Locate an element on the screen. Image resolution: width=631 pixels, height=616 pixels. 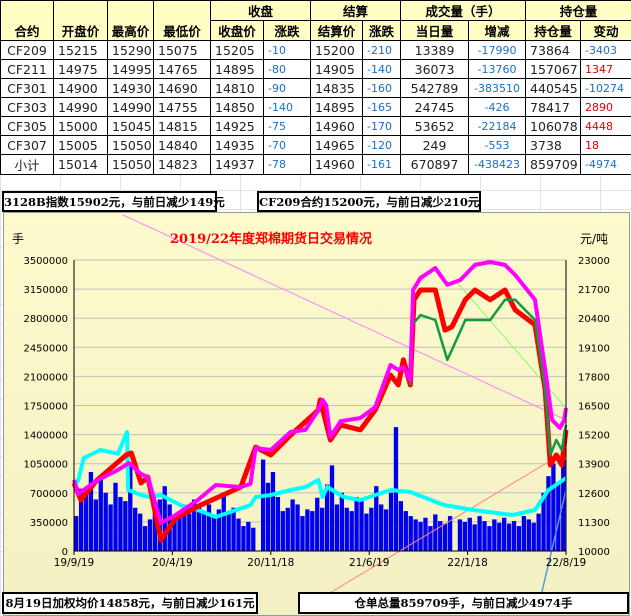
left-tick-label: 350000 is located at coordinates (49, 523).